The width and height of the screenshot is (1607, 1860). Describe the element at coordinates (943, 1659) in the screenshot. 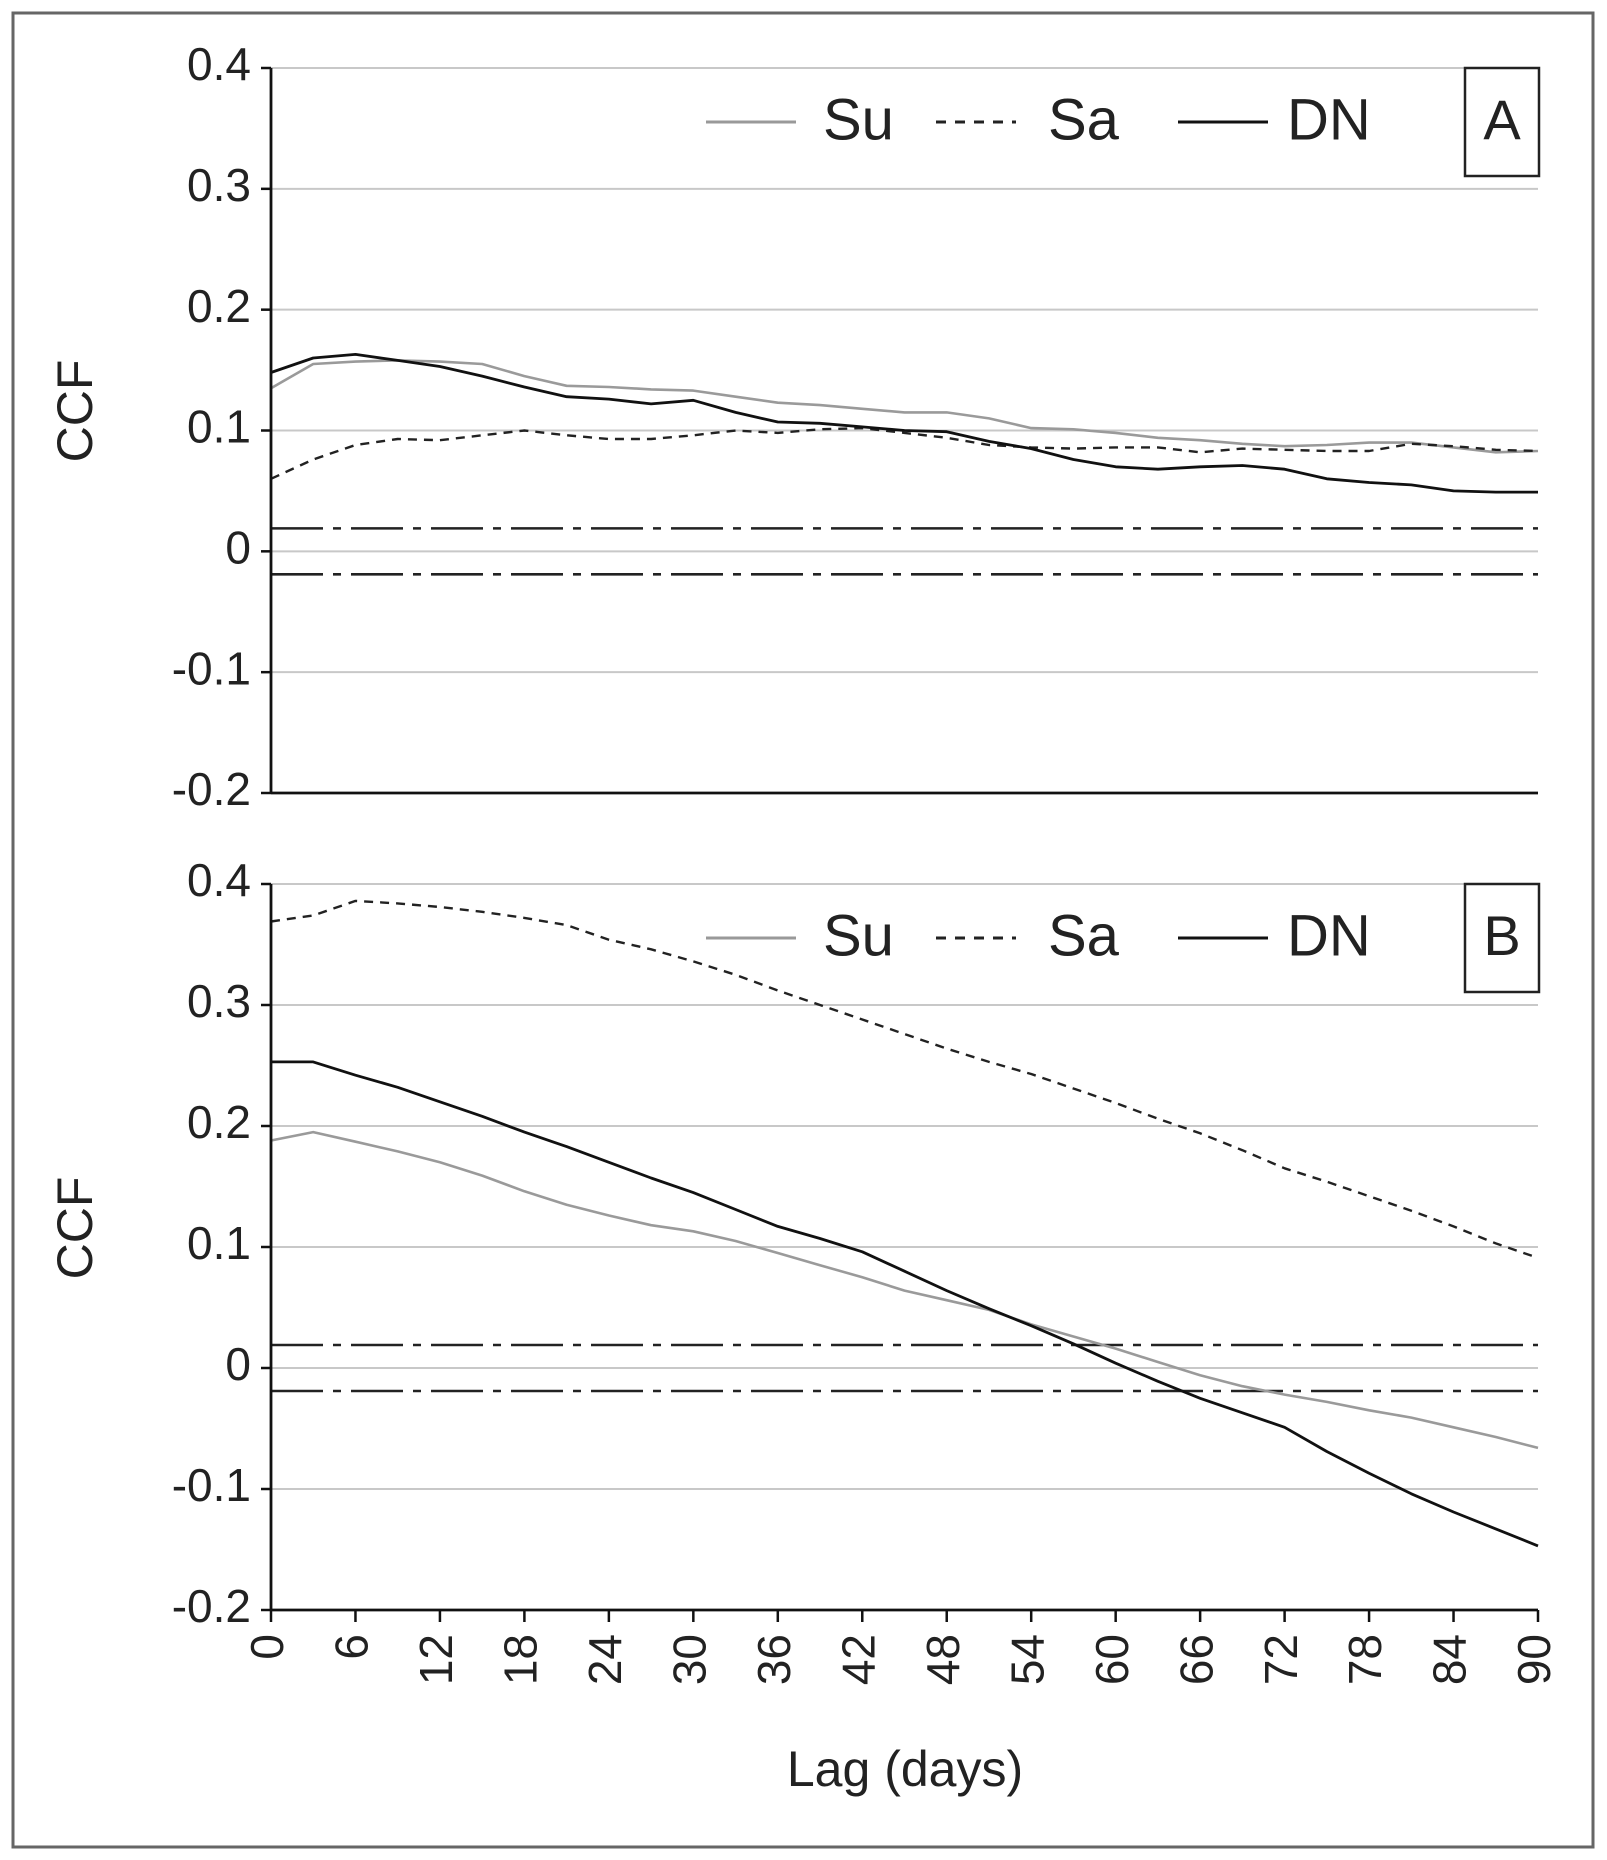

I see `x-tick-label: 48` at that location.